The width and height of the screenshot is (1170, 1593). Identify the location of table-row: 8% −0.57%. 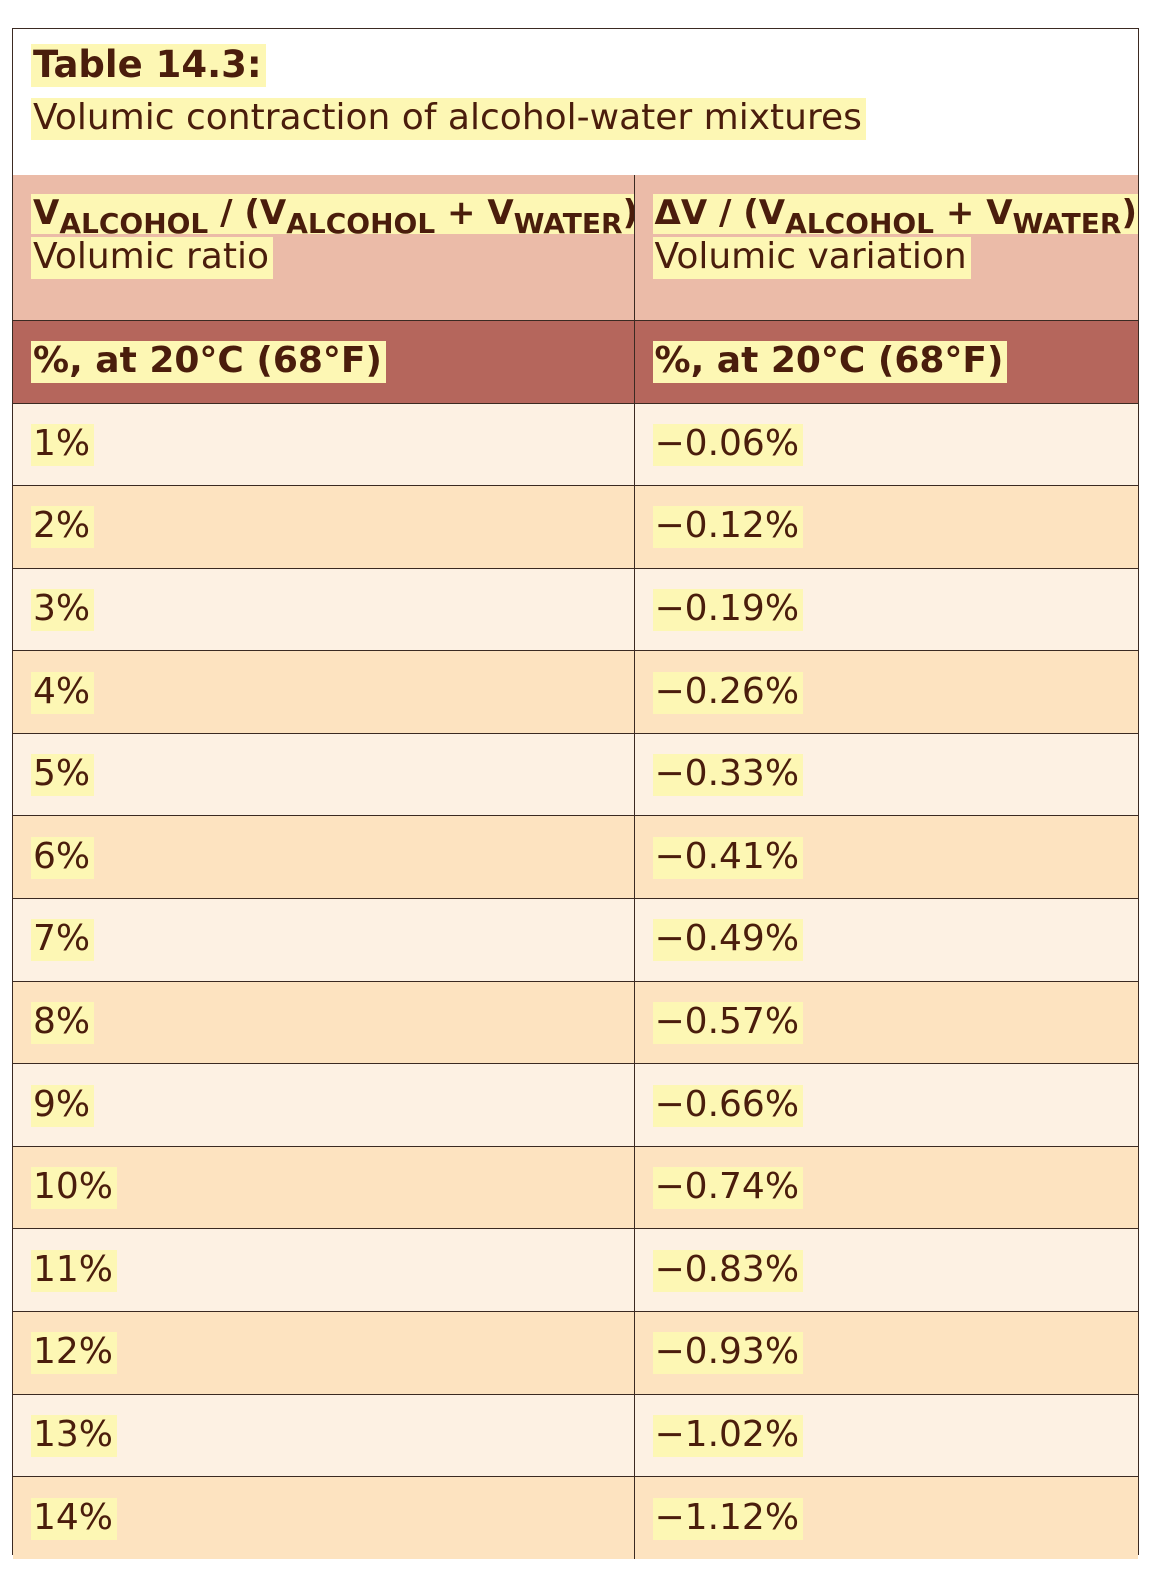
(575, 1022).